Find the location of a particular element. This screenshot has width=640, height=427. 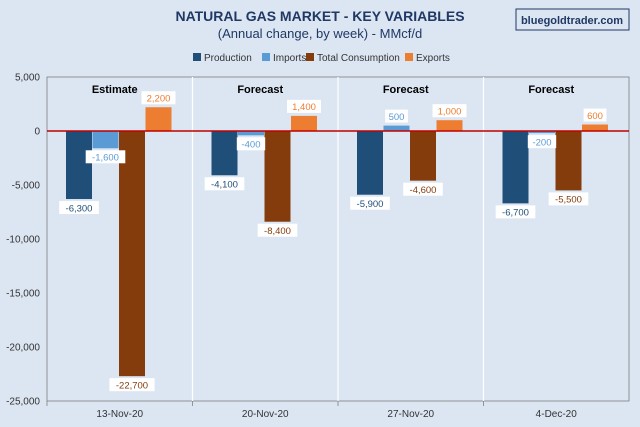

data-label: 2,200 is located at coordinates (158, 98).